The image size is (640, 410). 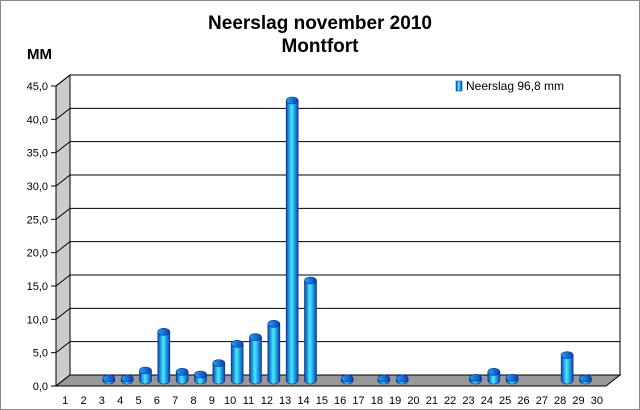 I want to click on x-tick-label: 11, so click(x=248, y=401).